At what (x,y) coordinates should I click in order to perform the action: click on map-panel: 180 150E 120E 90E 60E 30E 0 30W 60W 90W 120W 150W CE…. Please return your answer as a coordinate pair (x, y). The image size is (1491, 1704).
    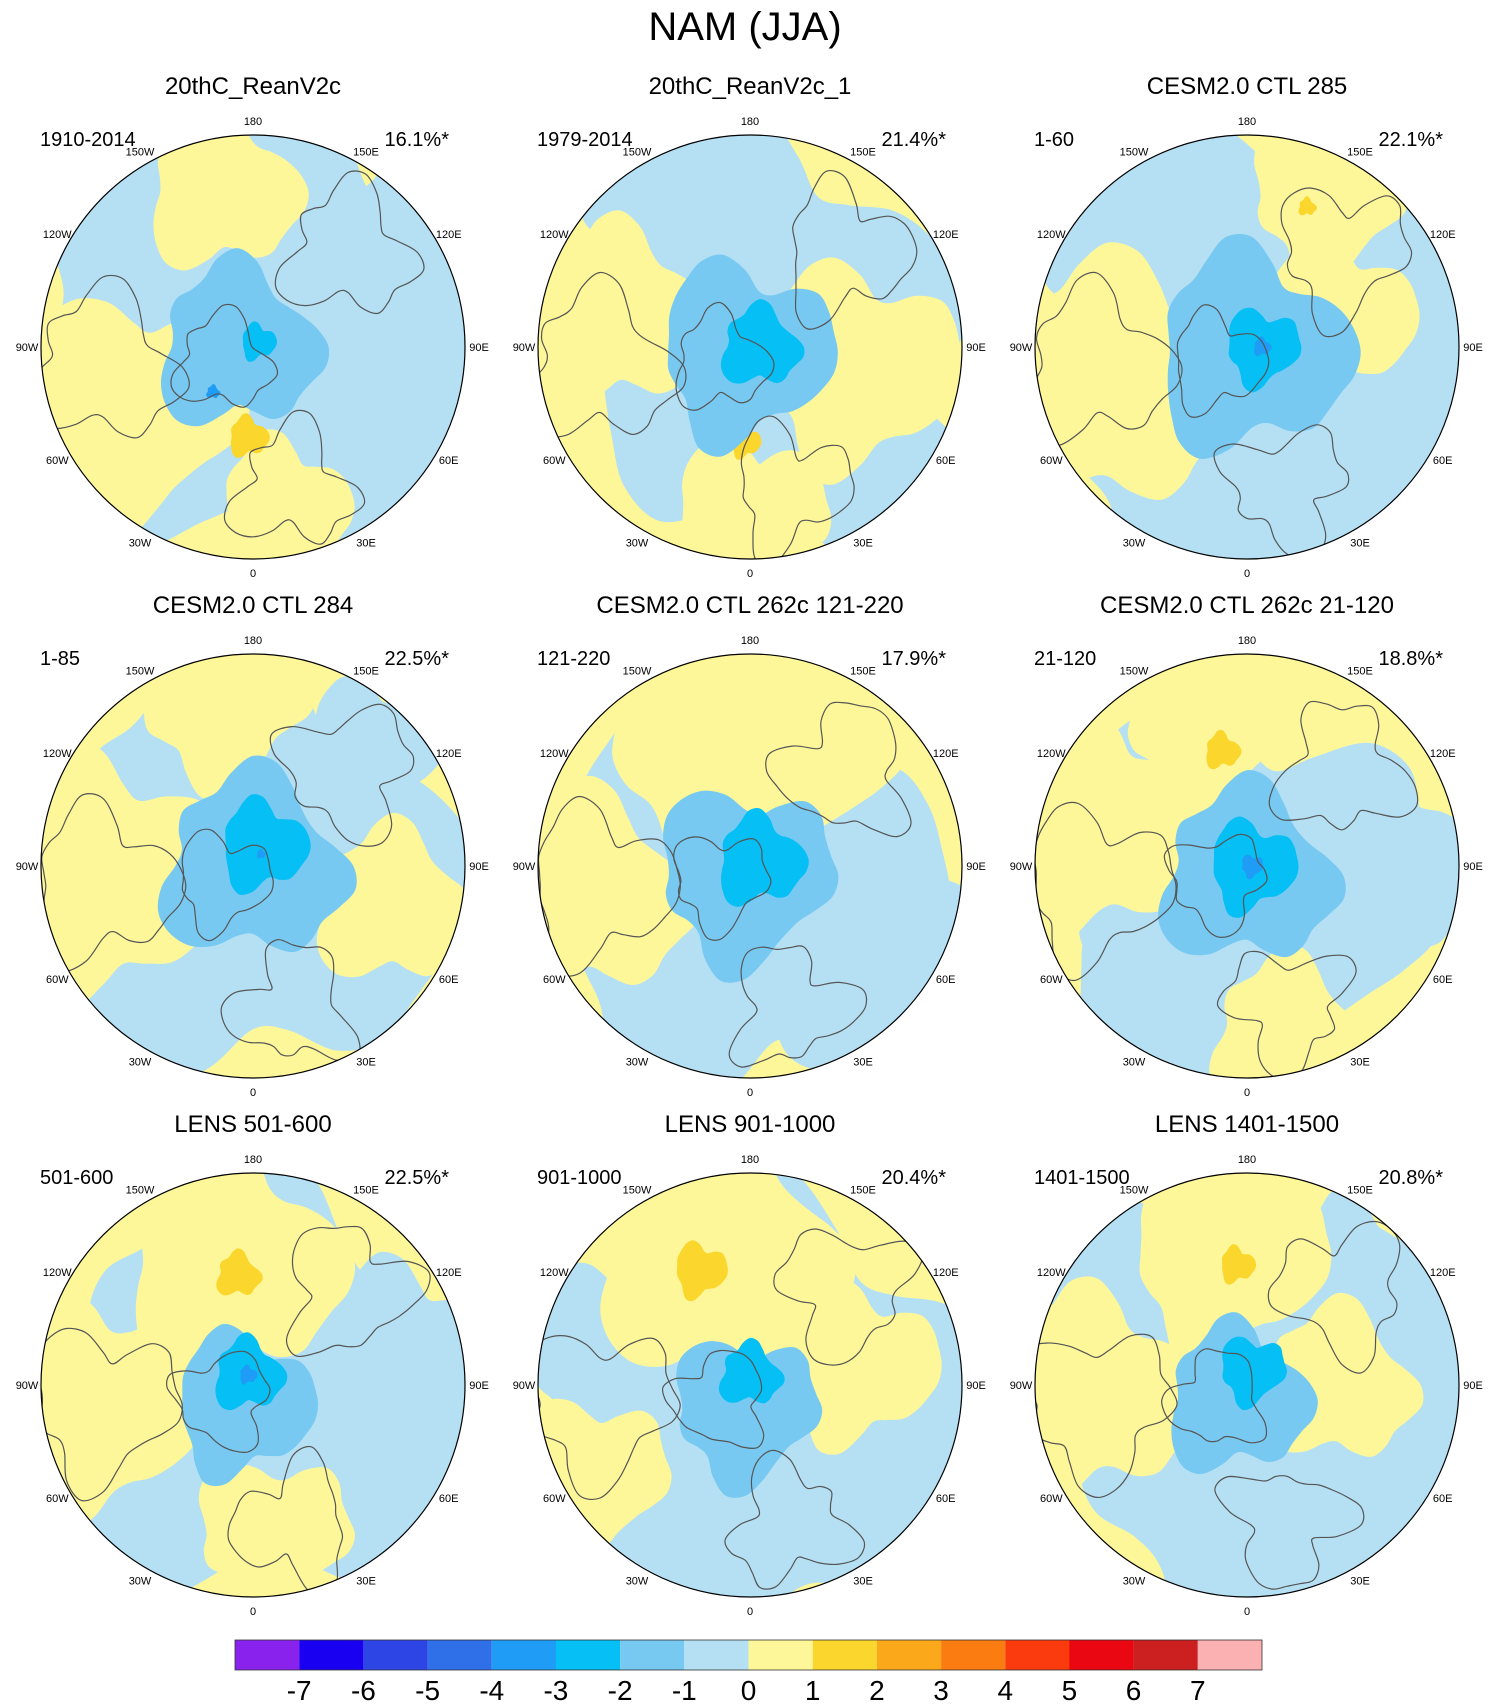
    Looking at the image, I should click on (252, 845).